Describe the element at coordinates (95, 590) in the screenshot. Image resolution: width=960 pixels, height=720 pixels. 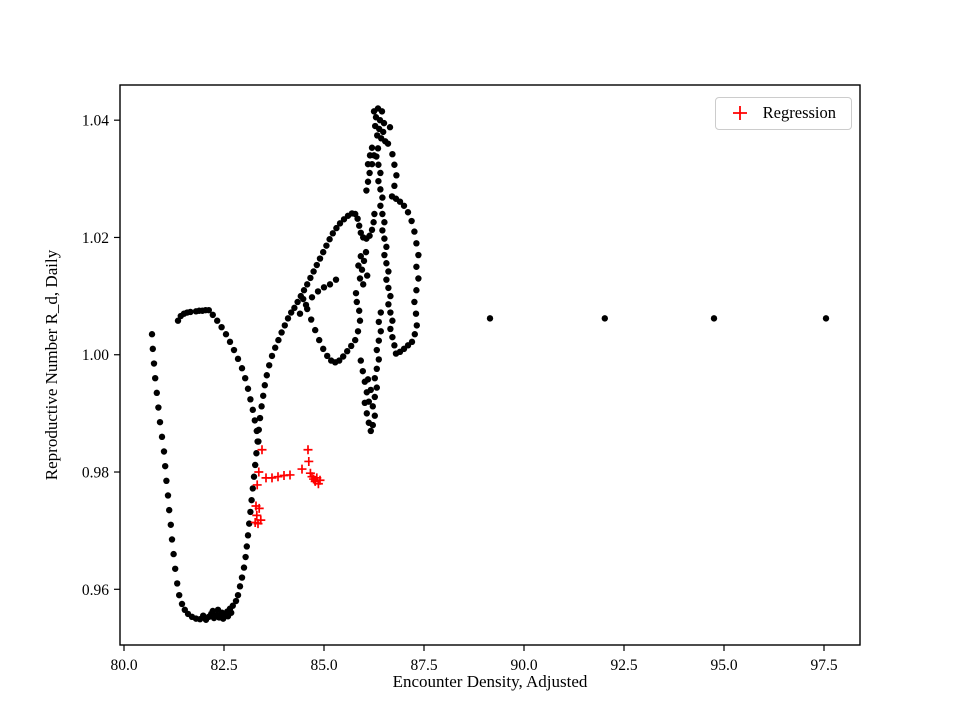
I see `y-tick-label: 0.96` at that location.